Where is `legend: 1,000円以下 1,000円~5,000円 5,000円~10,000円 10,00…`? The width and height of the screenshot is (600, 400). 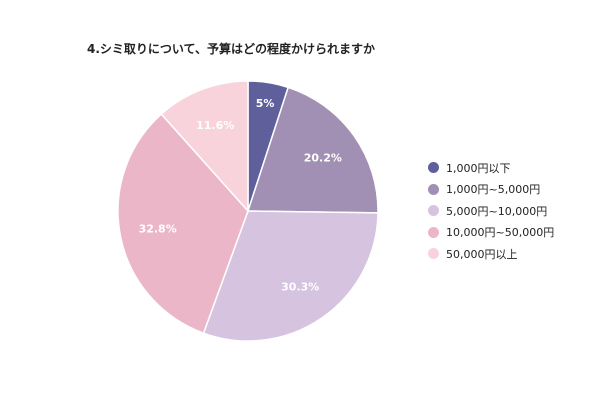 legend: 1,000円以下 1,000円~5,000円 5,000円~10,000円 10,00… is located at coordinates (491, 211).